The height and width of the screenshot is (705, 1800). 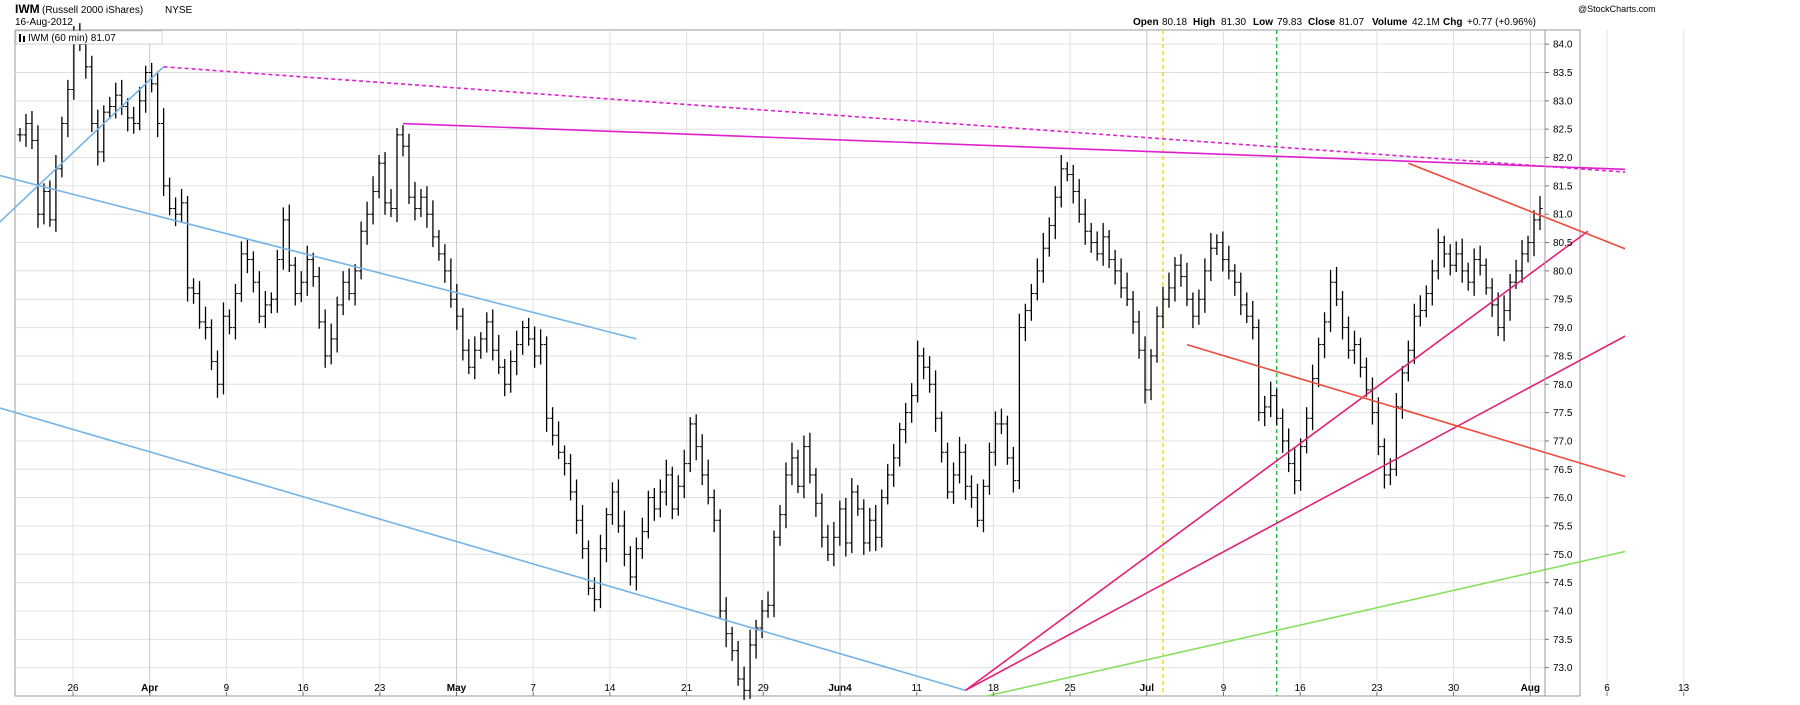 I want to click on legend-text: IWM (60 min) 81.07, so click(x=72, y=38).